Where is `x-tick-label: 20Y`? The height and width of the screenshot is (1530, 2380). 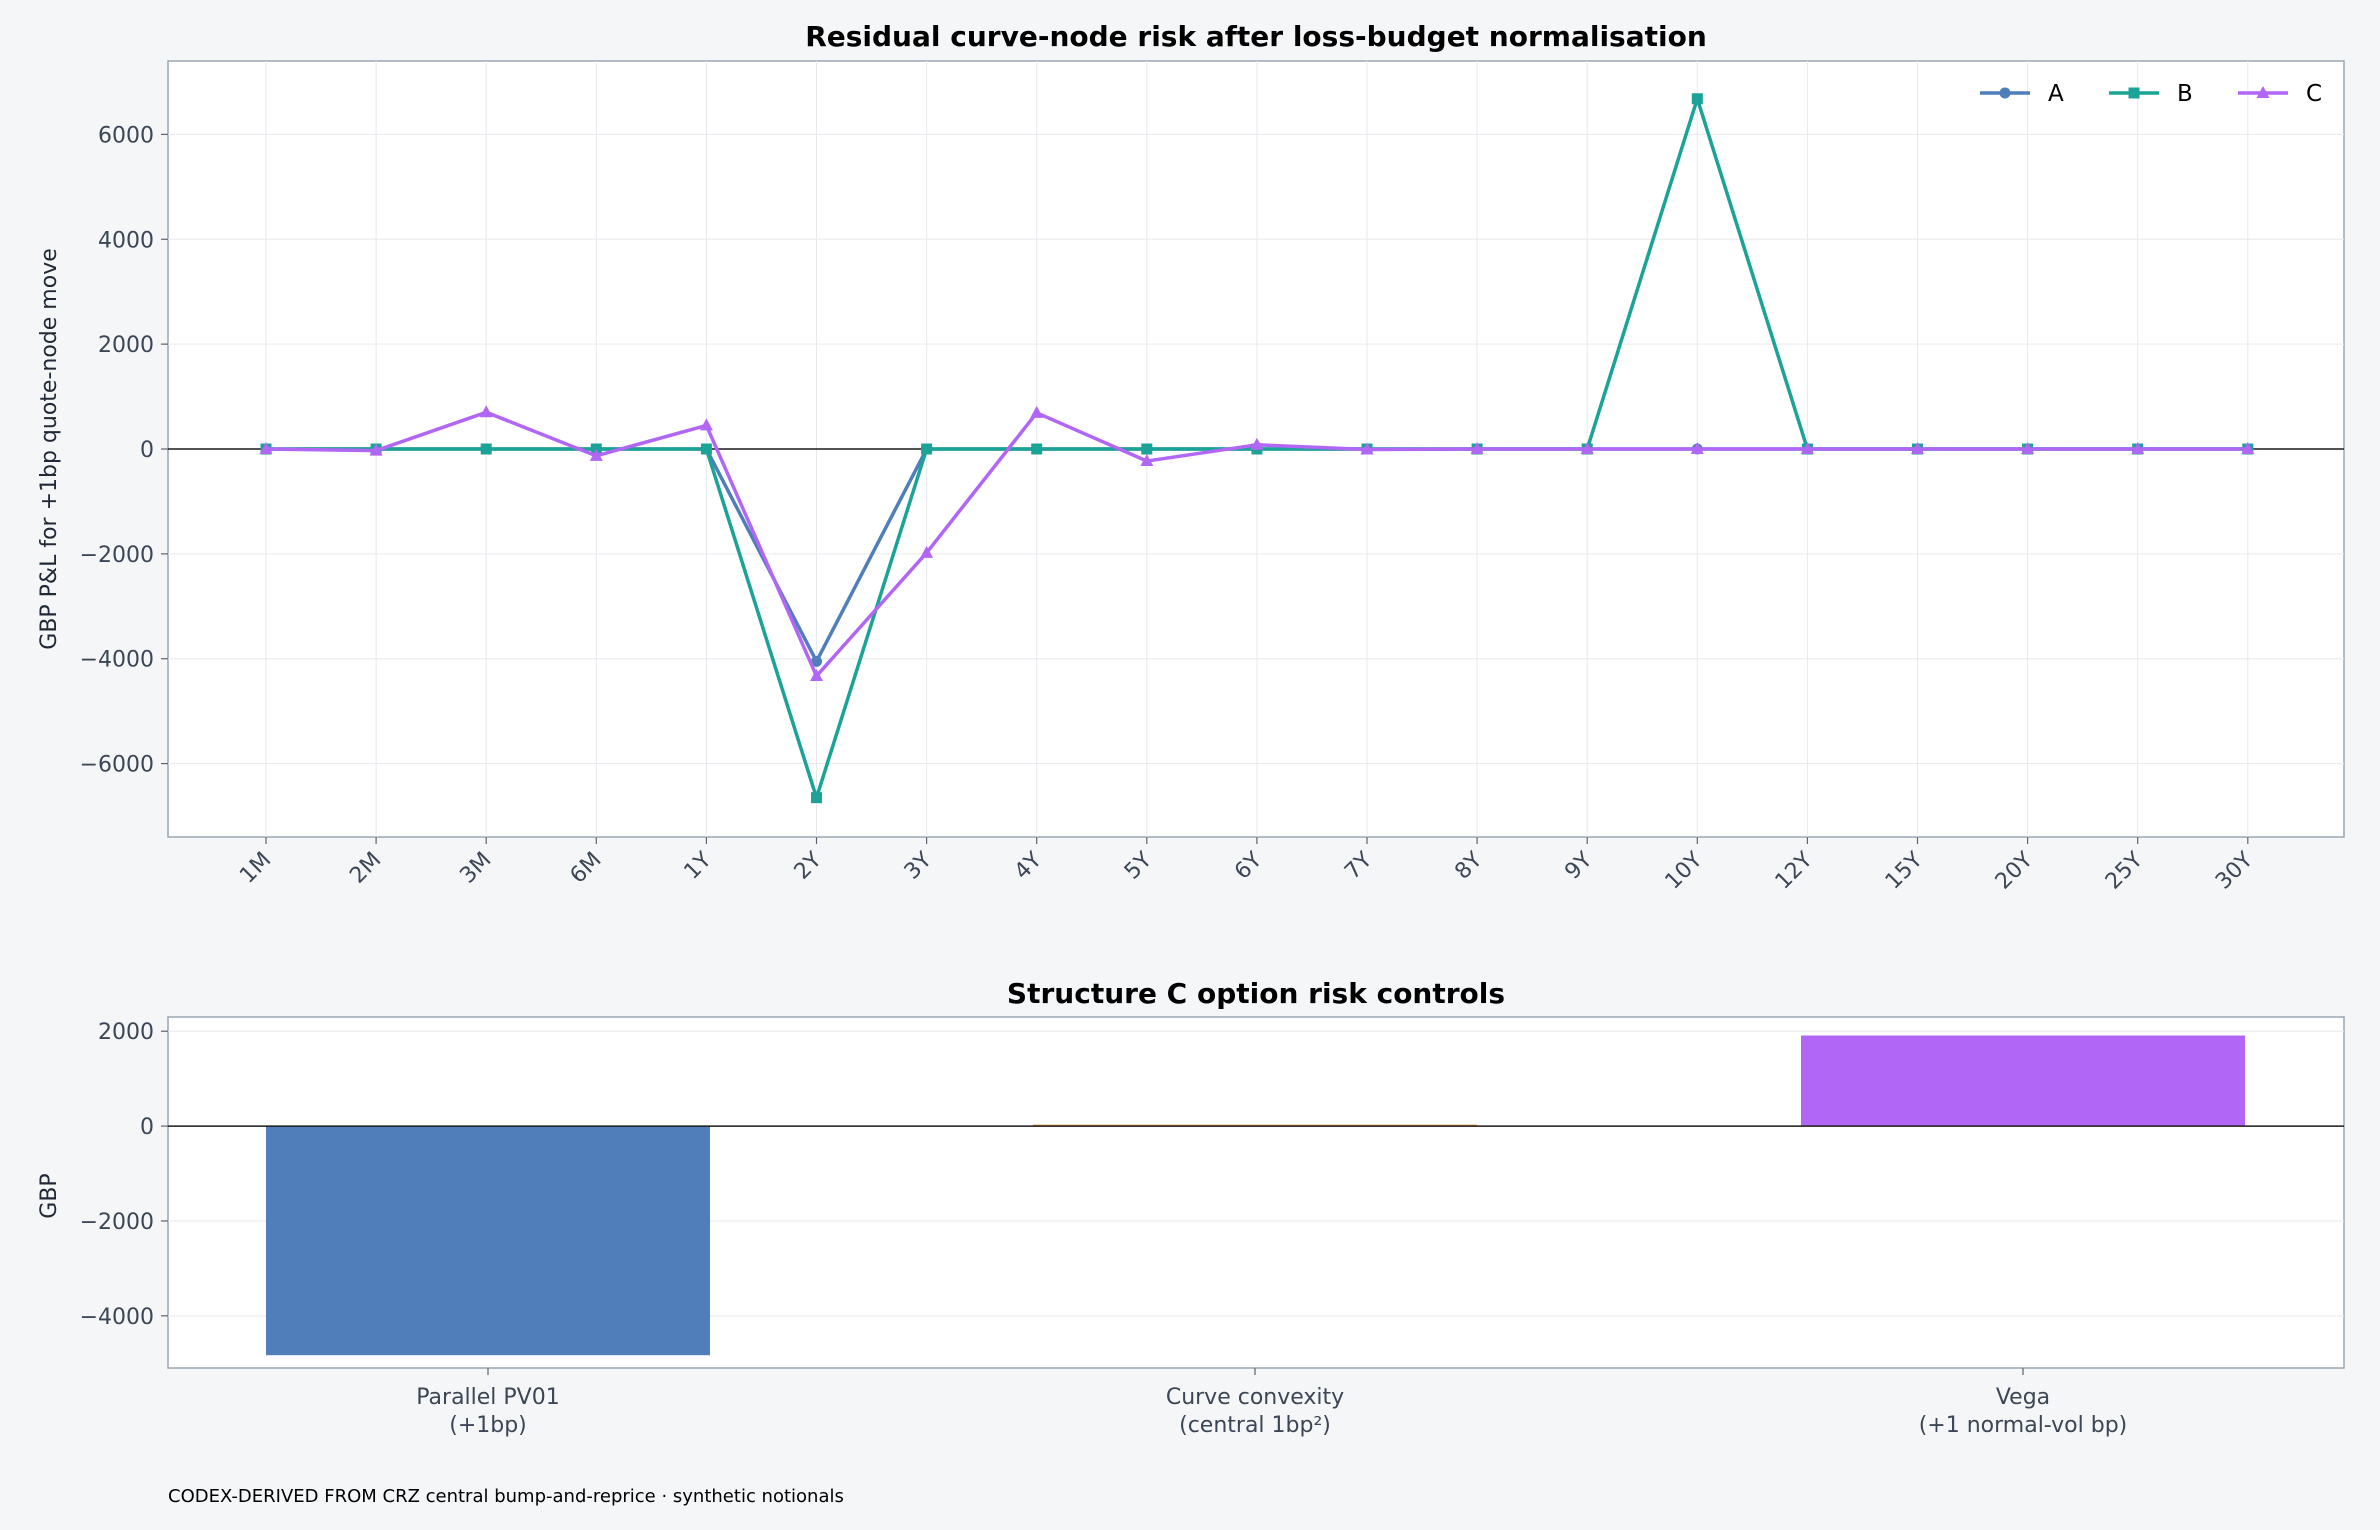 x-tick-label: 20Y is located at coordinates (2014, 870).